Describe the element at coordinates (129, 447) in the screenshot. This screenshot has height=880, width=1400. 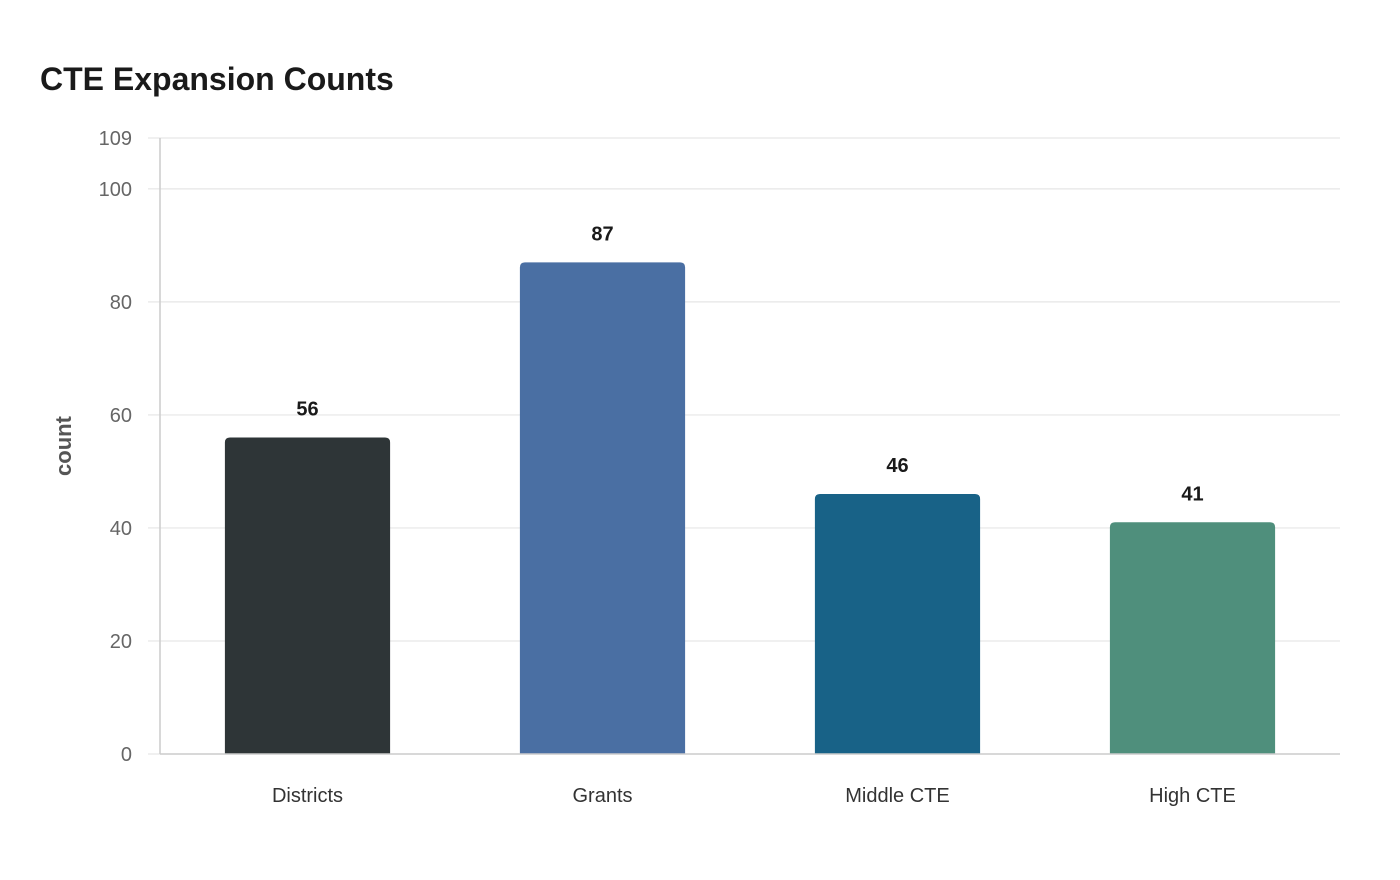
I see `y-axis-ticks: 0 20 40 60 80 100 109` at that location.